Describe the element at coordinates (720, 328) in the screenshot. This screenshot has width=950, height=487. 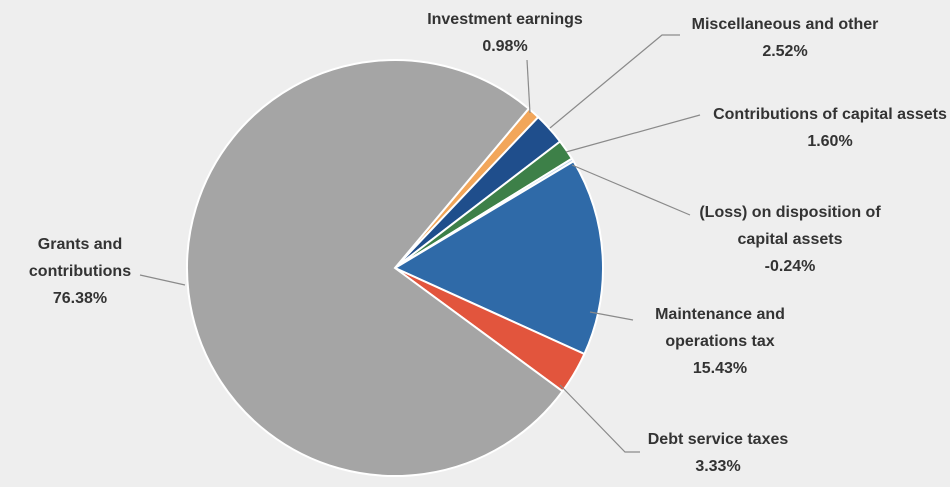
I see `slice-name: Maintenance and operations tax` at that location.